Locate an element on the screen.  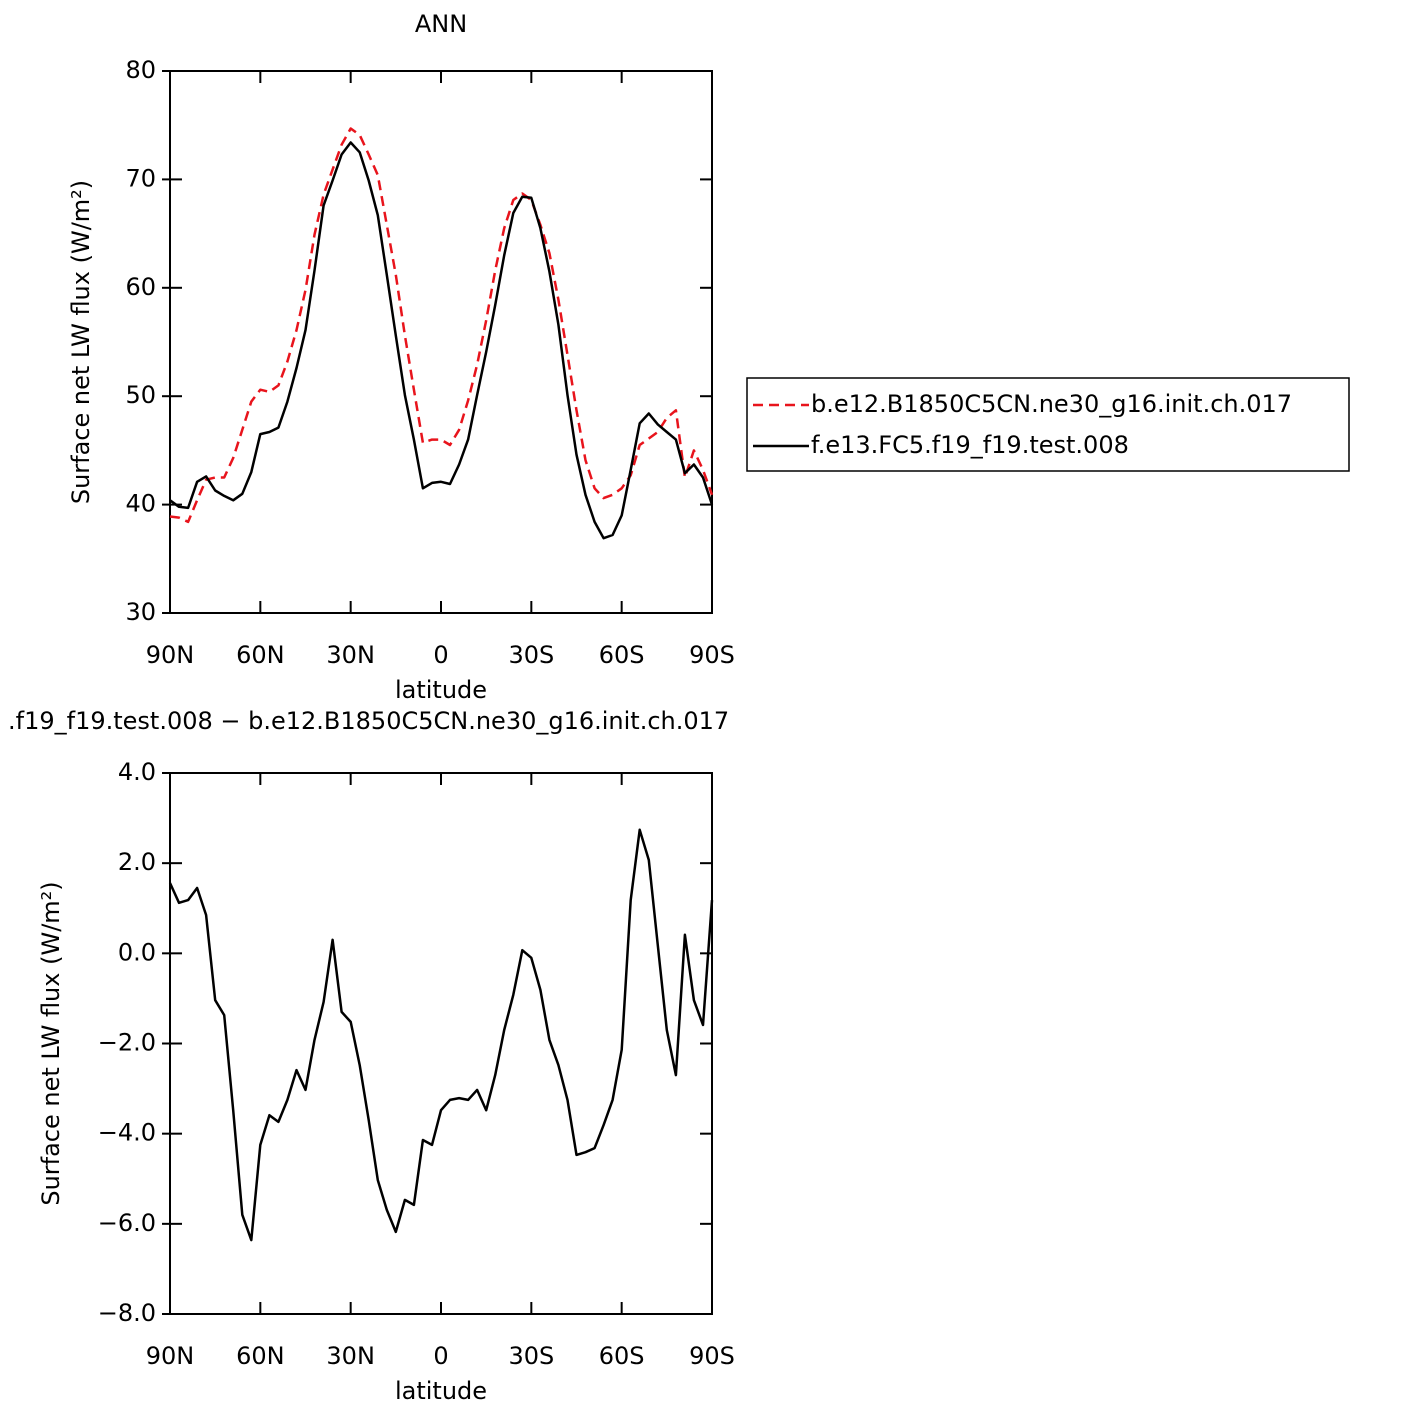
y-tick-label: 50 is located at coordinates (140, 395).